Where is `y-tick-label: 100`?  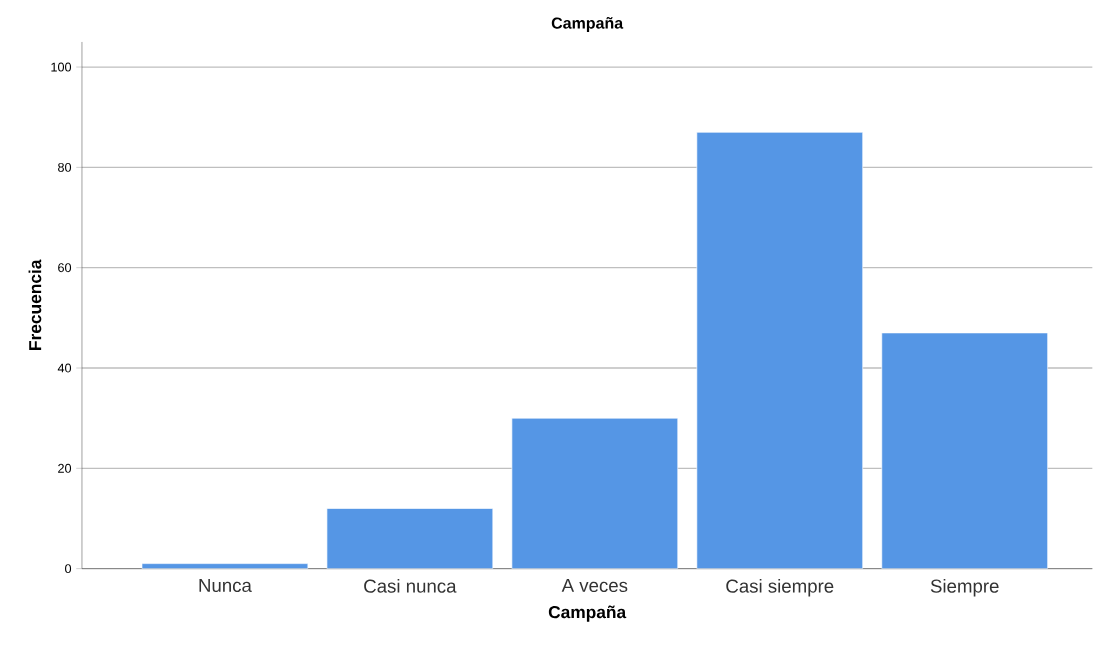
y-tick-label: 100 is located at coordinates (61, 67).